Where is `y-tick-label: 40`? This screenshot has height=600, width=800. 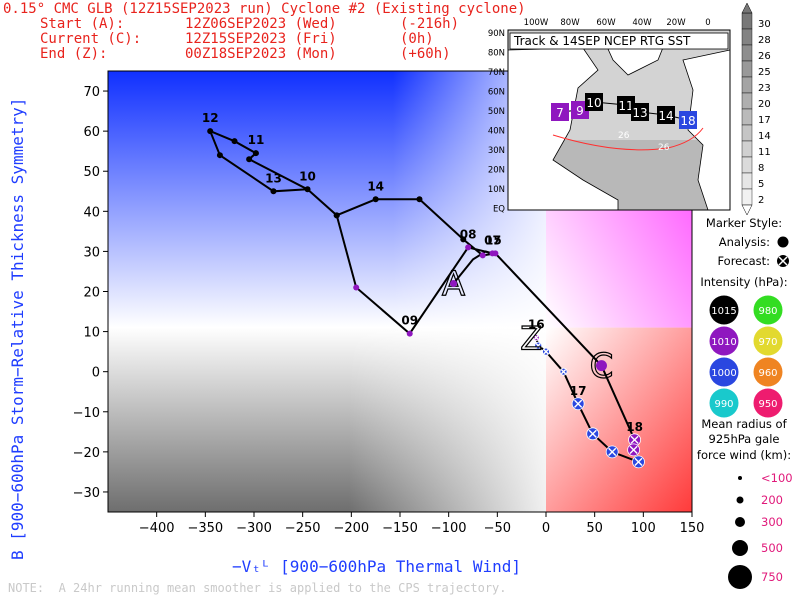 y-tick-label: 40 is located at coordinates (91, 212).